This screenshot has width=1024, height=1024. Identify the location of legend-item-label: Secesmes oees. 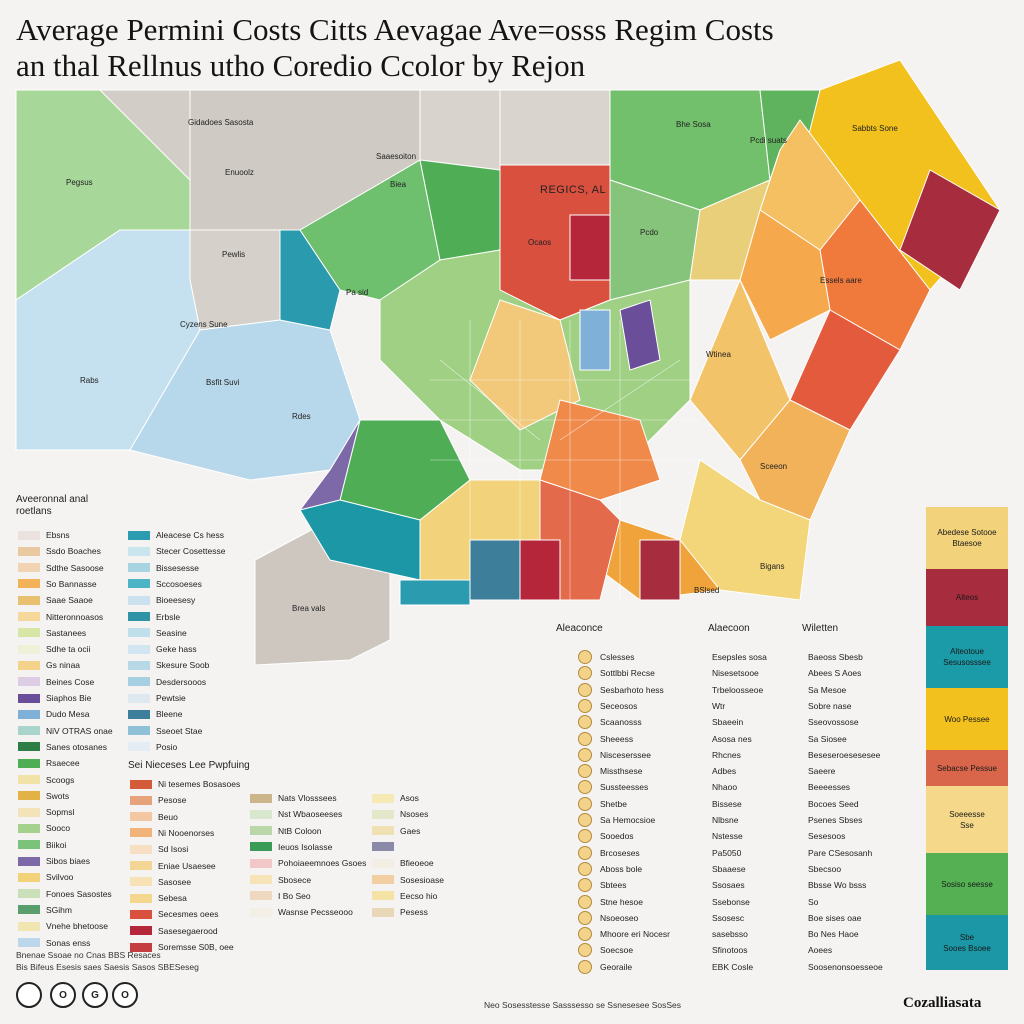
(188, 914).